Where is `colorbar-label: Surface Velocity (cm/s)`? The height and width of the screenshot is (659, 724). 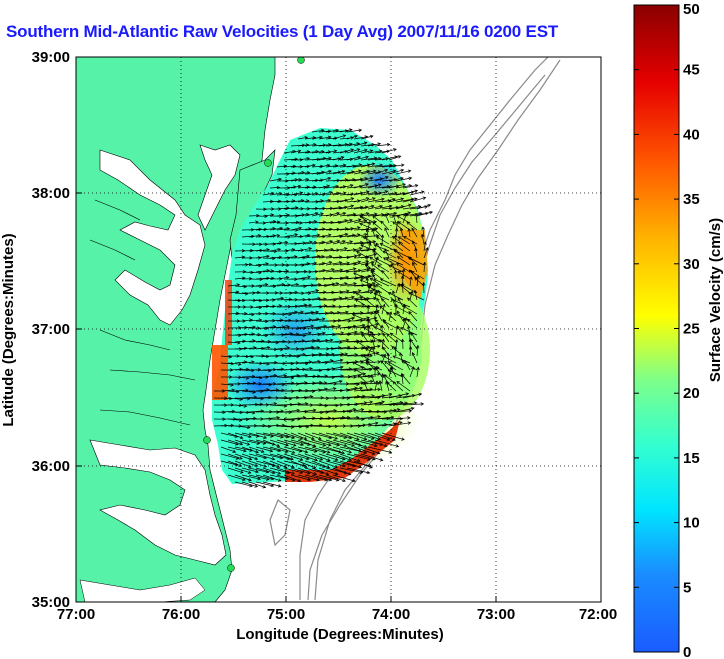
colorbar-label: Surface Velocity (cm/s) is located at coordinates (715, 300).